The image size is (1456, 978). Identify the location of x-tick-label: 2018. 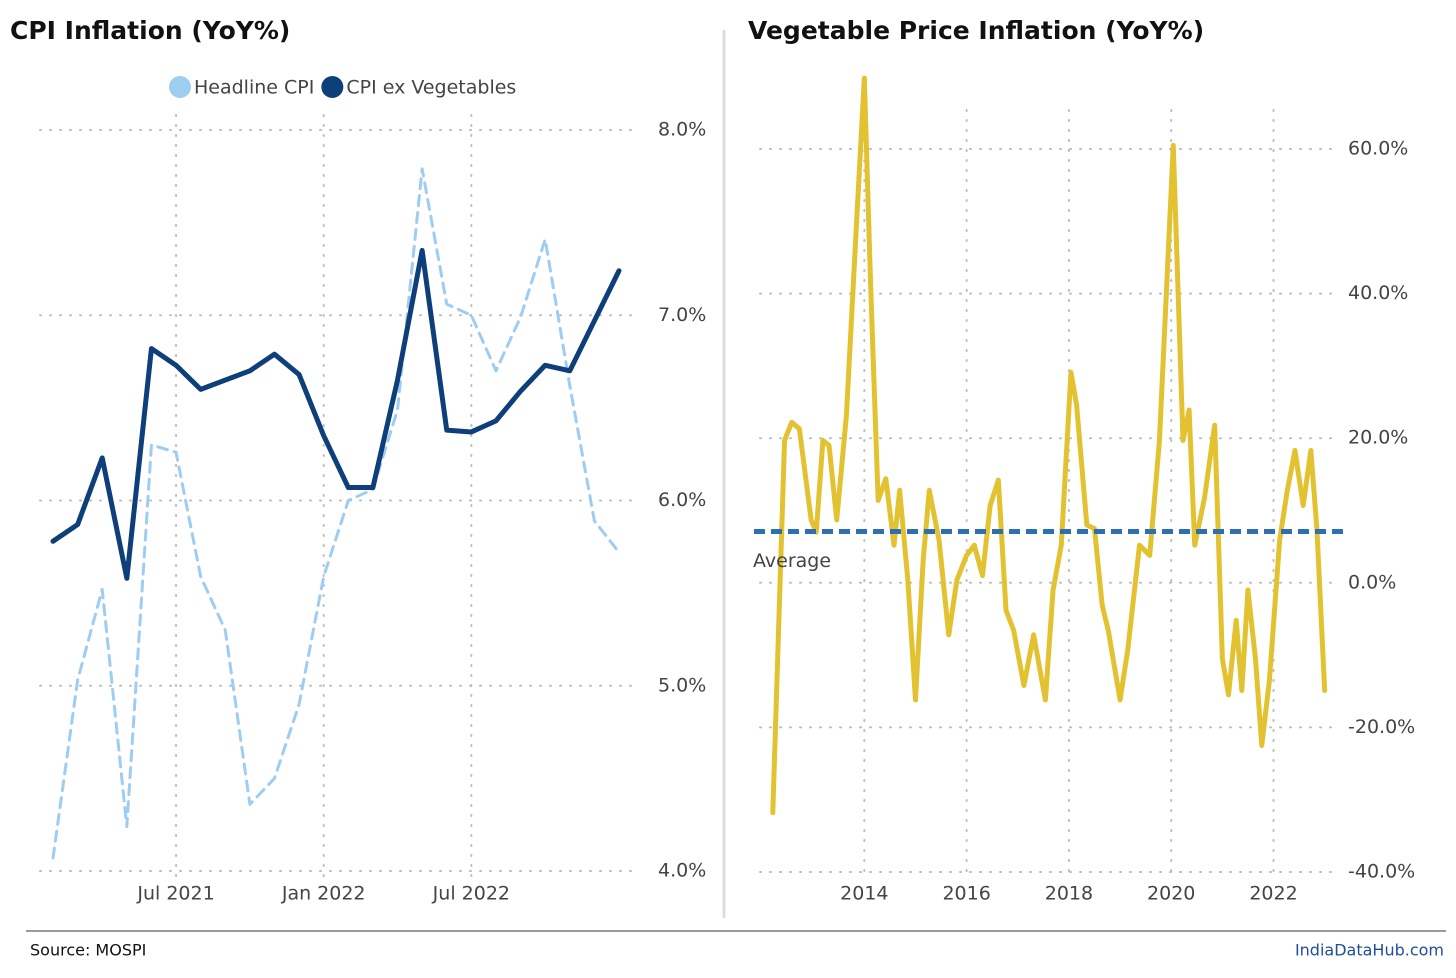
(1069, 894).